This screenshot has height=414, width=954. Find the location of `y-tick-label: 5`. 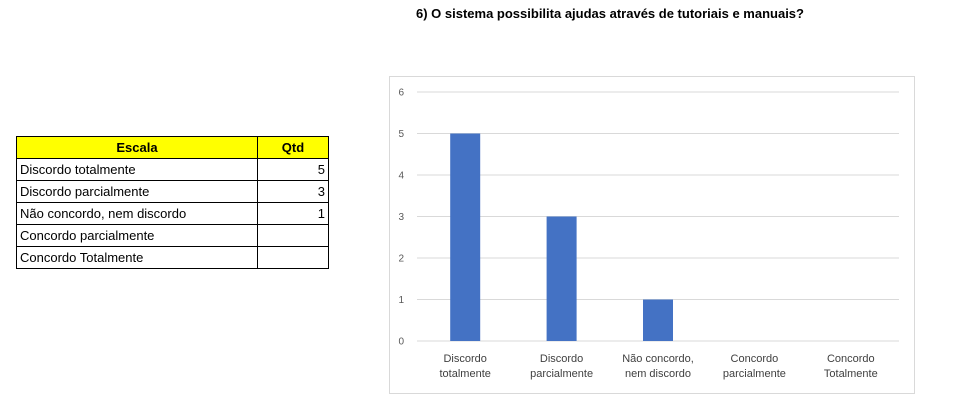

y-tick-label: 5 is located at coordinates (401, 134).